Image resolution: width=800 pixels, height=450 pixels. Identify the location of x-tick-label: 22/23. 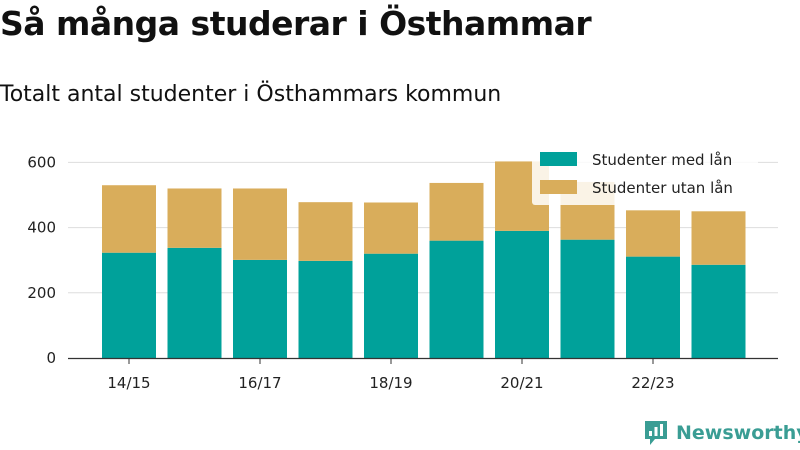
(652, 383).